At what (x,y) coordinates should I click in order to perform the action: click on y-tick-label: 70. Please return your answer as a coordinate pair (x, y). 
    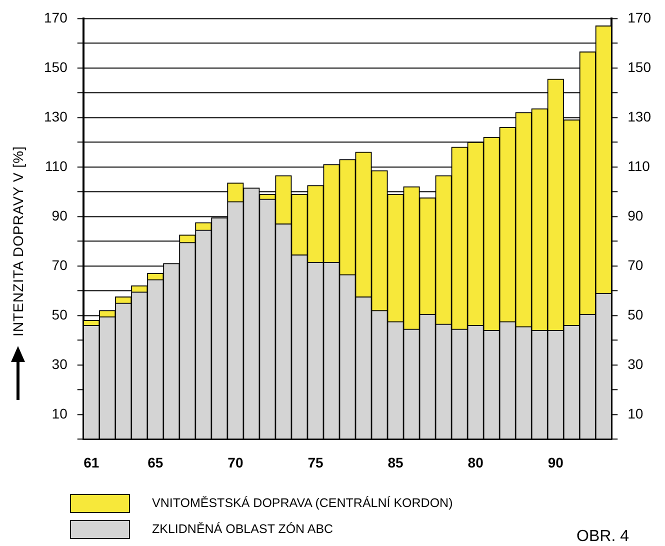
    Looking at the image, I should click on (60, 264).